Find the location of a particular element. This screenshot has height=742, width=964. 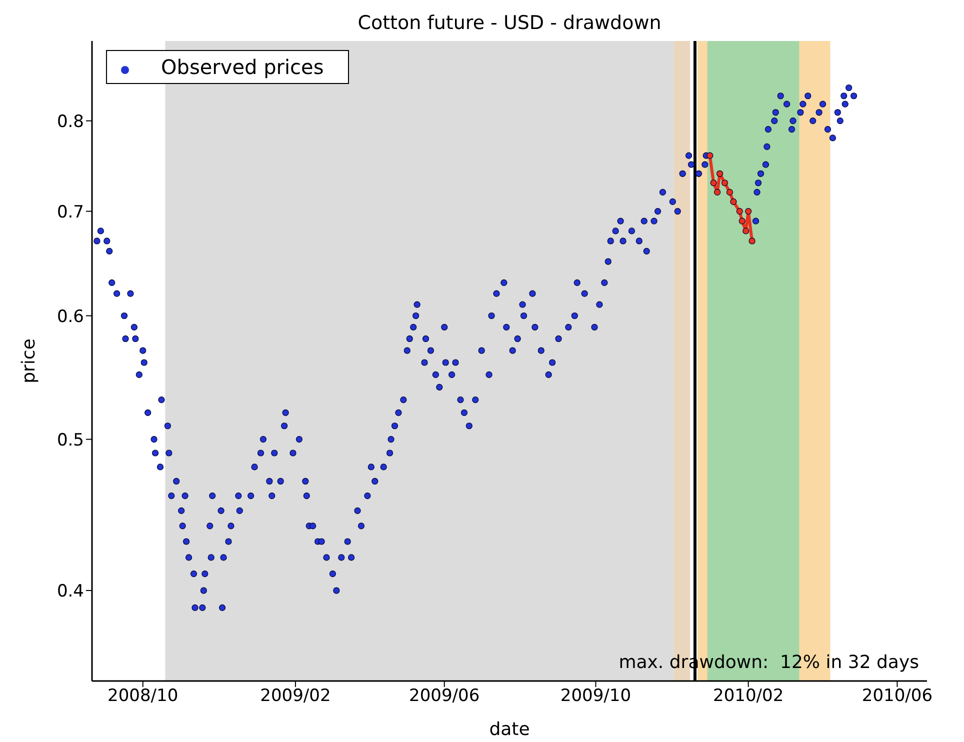

chart-title: Cotton future - USD - drawdown is located at coordinates (509, 23).